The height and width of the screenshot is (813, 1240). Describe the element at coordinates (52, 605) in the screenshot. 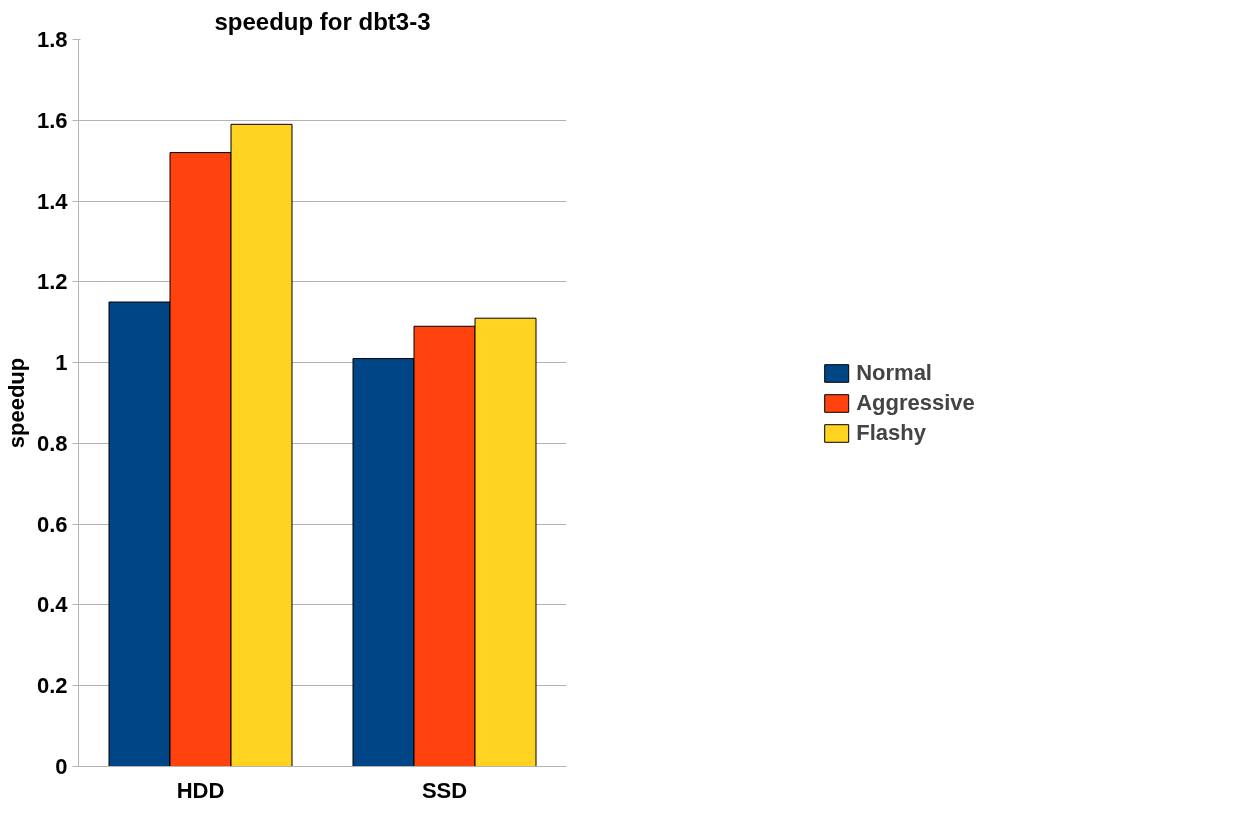

I see `y-tick-label: 0.4` at that location.